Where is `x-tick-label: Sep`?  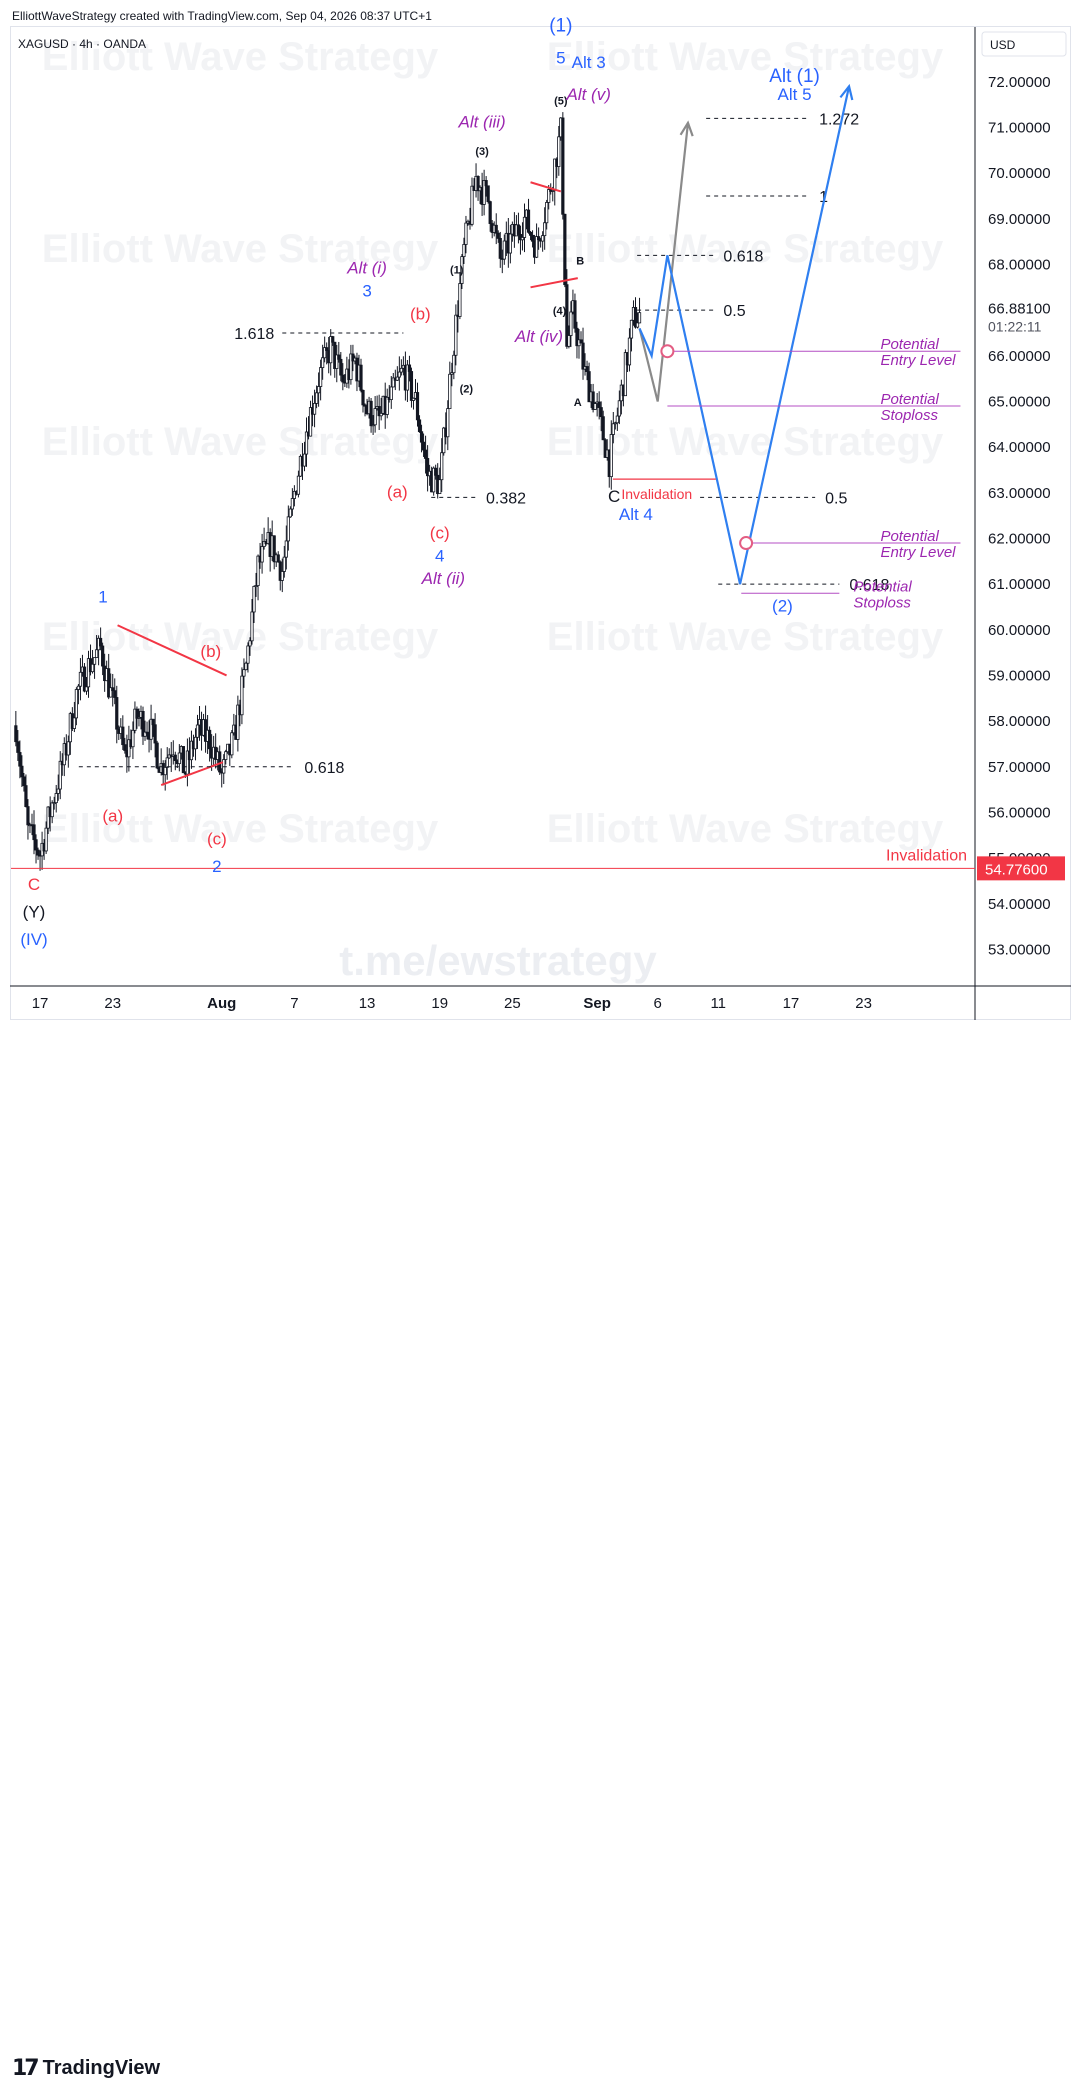 x-tick-label: Sep is located at coordinates (597, 1003).